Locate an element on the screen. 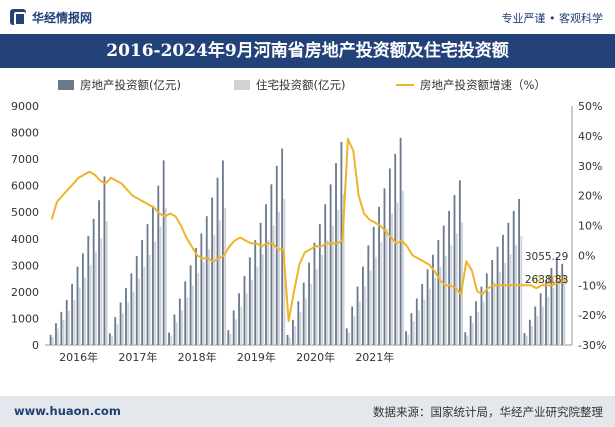 This screenshot has height=427, width=615. x-tick-label: 2021年 is located at coordinates (374, 357).